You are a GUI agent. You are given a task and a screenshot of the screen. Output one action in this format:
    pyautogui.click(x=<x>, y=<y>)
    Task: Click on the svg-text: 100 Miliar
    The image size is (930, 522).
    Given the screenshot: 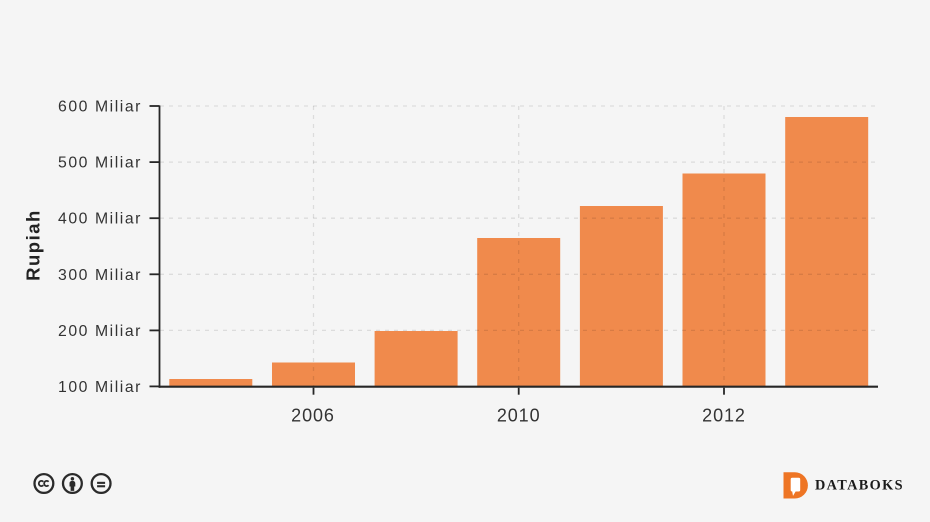 What is the action you would take?
    pyautogui.click(x=100, y=387)
    